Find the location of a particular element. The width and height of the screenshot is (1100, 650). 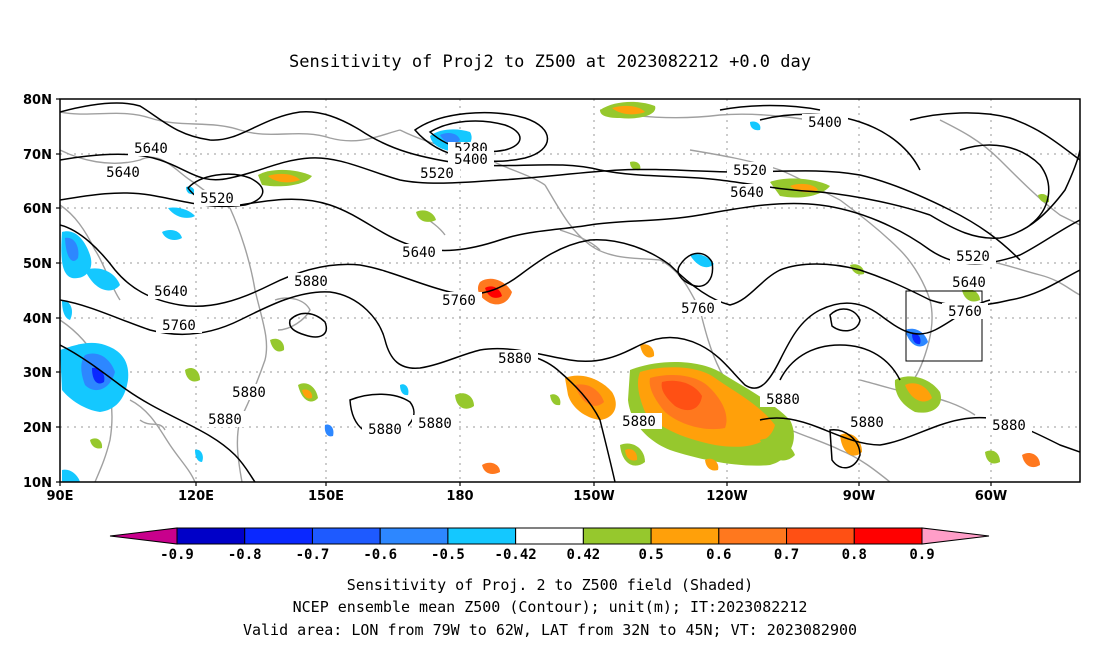

lat-tick-label: 30N is located at coordinates (37, 373).